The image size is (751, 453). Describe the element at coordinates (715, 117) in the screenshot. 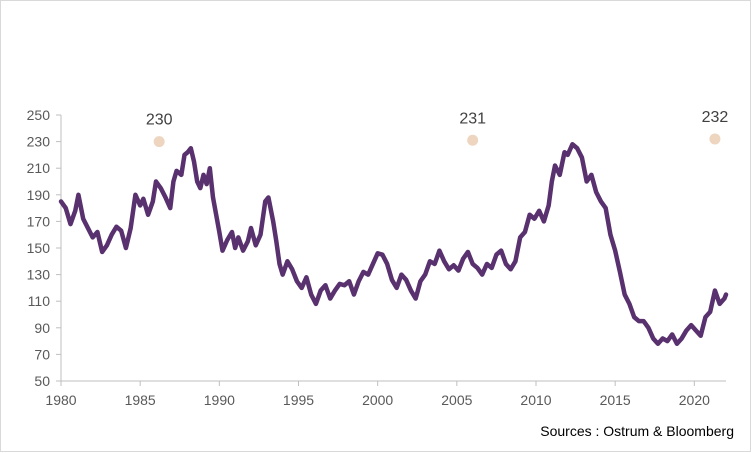

I see `peak-label-3: 232` at that location.